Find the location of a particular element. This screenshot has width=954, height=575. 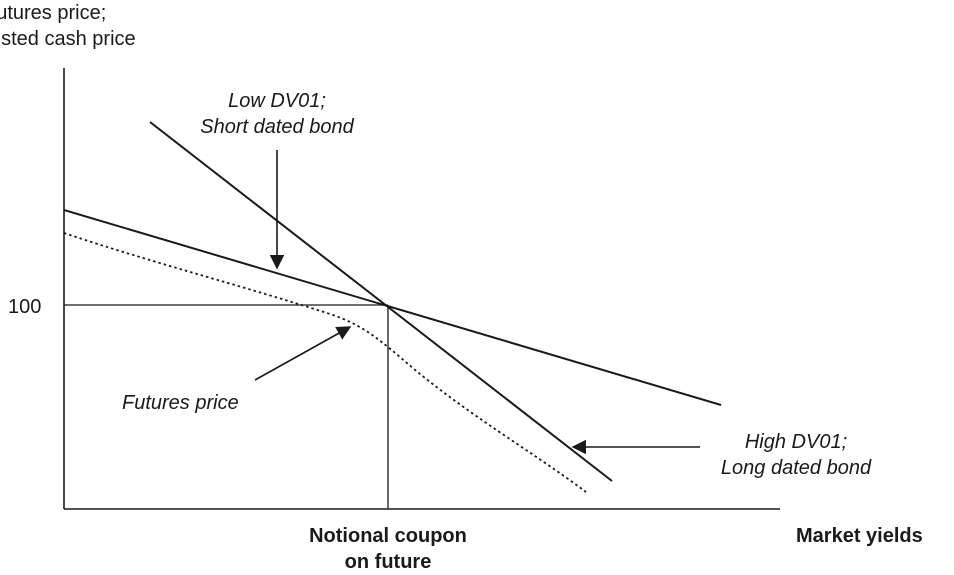

low-dv01-annotation: Low DV01; Short dated bond is located at coordinates (277, 114).